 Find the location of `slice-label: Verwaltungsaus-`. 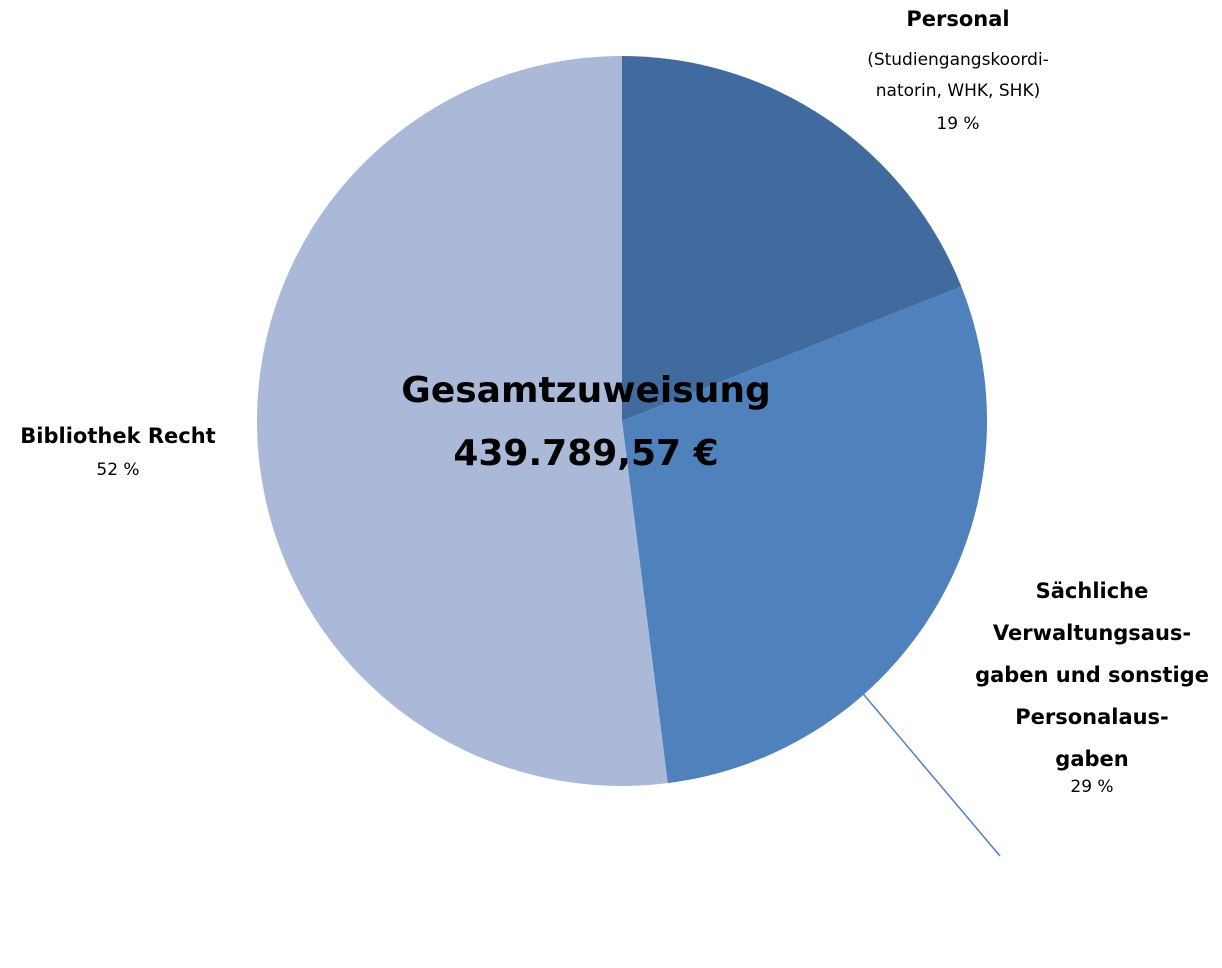

slice-label: Verwaltungsaus- is located at coordinates (1092, 633).